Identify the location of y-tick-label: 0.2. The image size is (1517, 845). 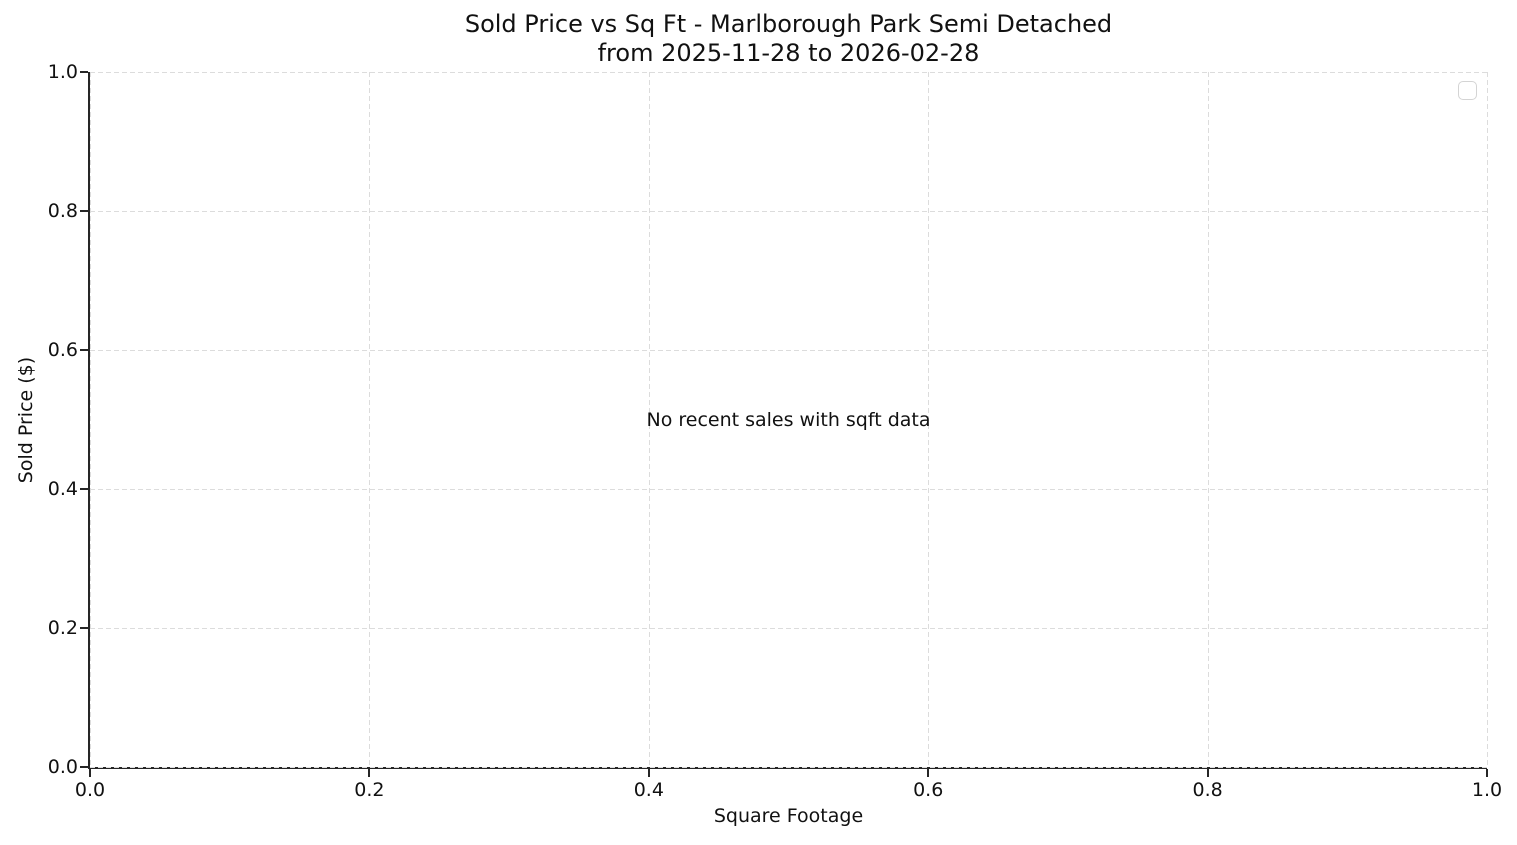
(62, 628).